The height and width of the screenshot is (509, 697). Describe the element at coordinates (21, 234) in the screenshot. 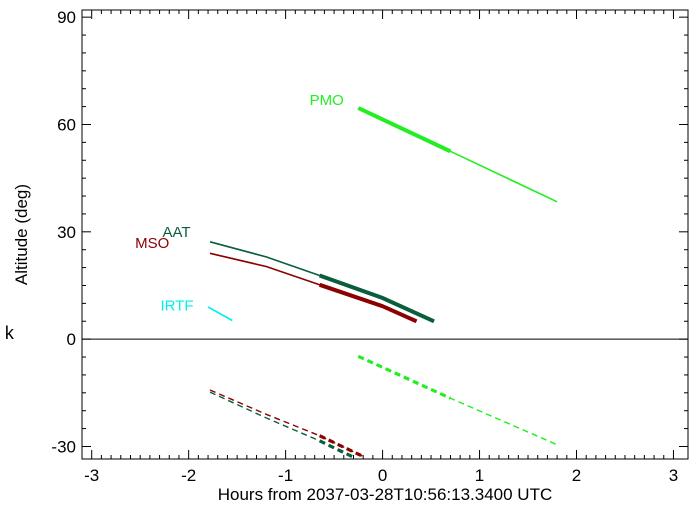

I see `y-axis-label: Altitude (deg)` at that location.